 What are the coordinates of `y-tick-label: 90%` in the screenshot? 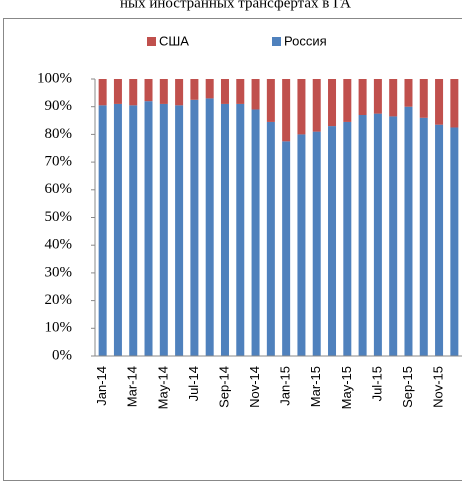 It's located at (59, 106).